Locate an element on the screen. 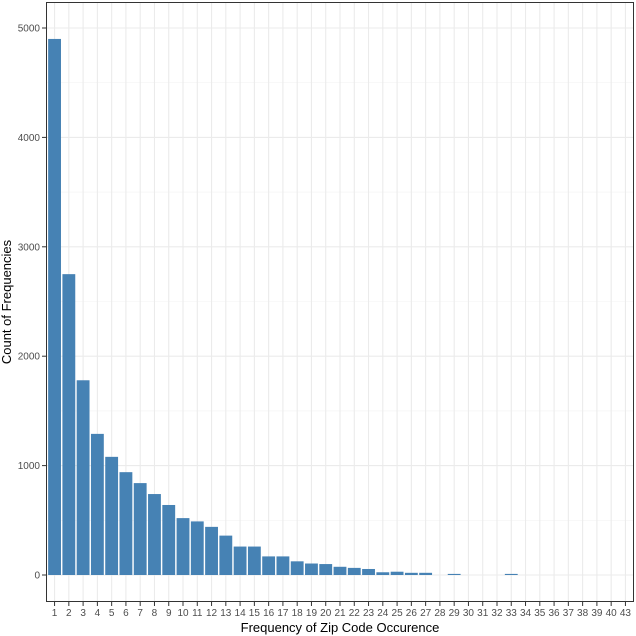 This screenshot has width=636, height=636. x-tick-label: 43 is located at coordinates (626, 613).